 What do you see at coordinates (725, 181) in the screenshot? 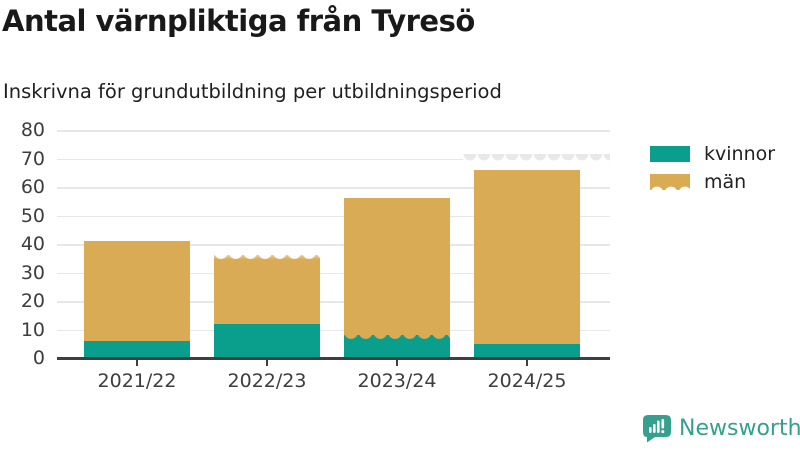
I see `legend-label-man: män` at bounding box center [725, 181].